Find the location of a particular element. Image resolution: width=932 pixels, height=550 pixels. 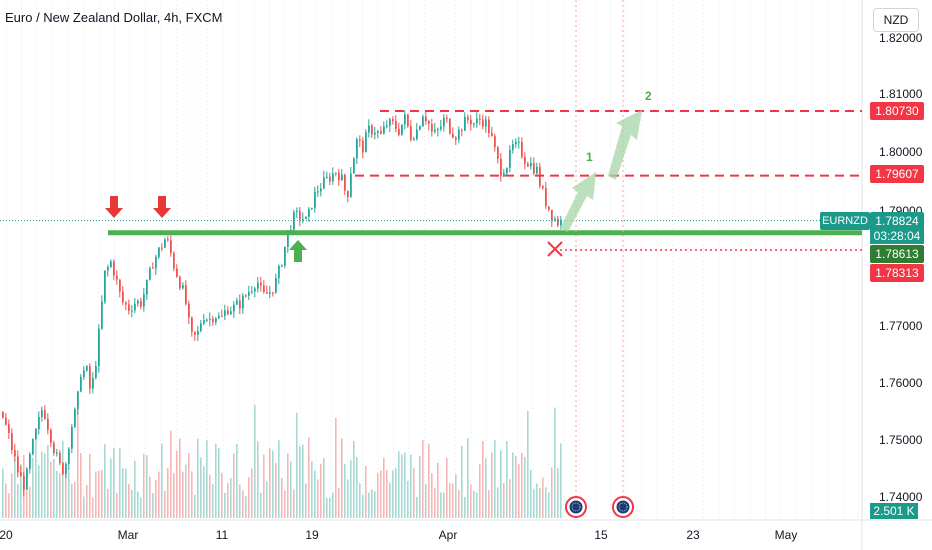

currency-button: NZD is located at coordinates (896, 20).